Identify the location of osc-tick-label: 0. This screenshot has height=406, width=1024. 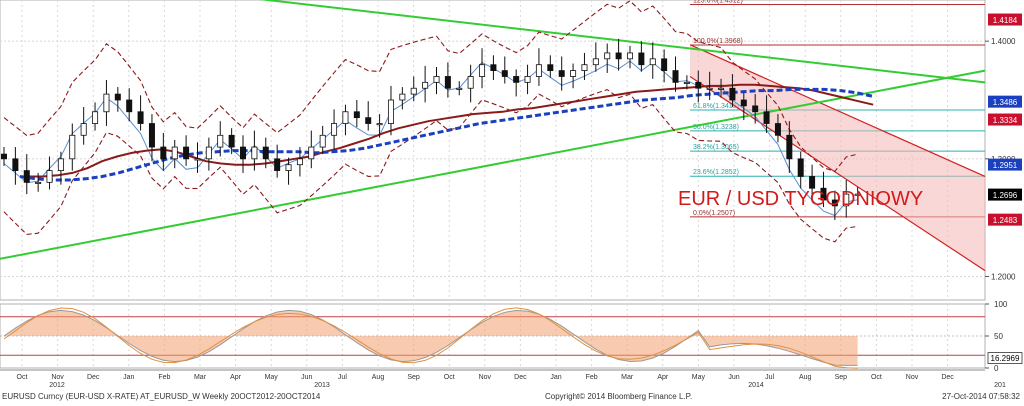
(996, 368).